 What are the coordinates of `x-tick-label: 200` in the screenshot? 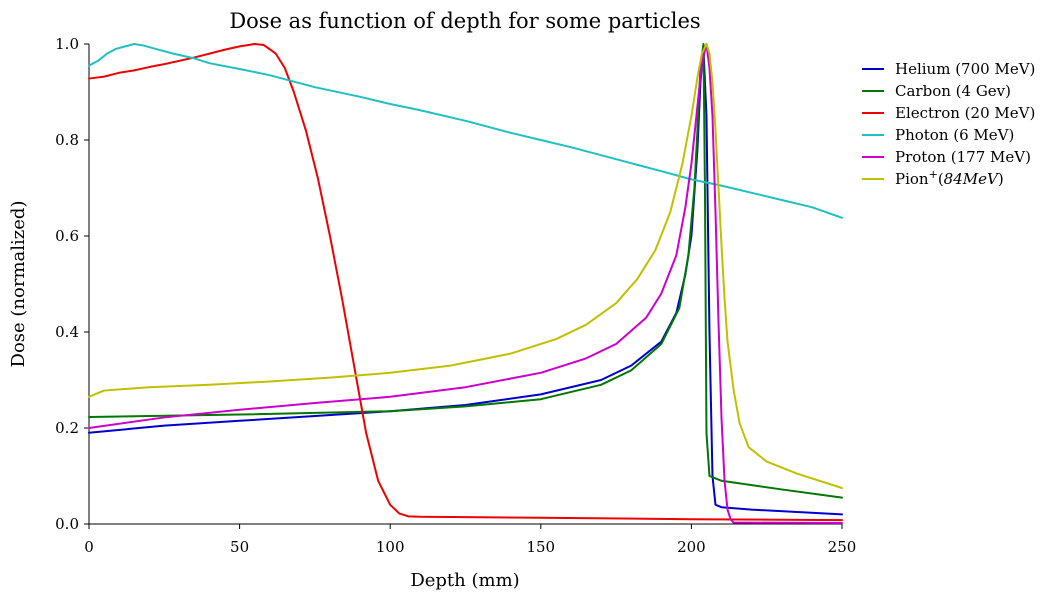 It's located at (691, 547).